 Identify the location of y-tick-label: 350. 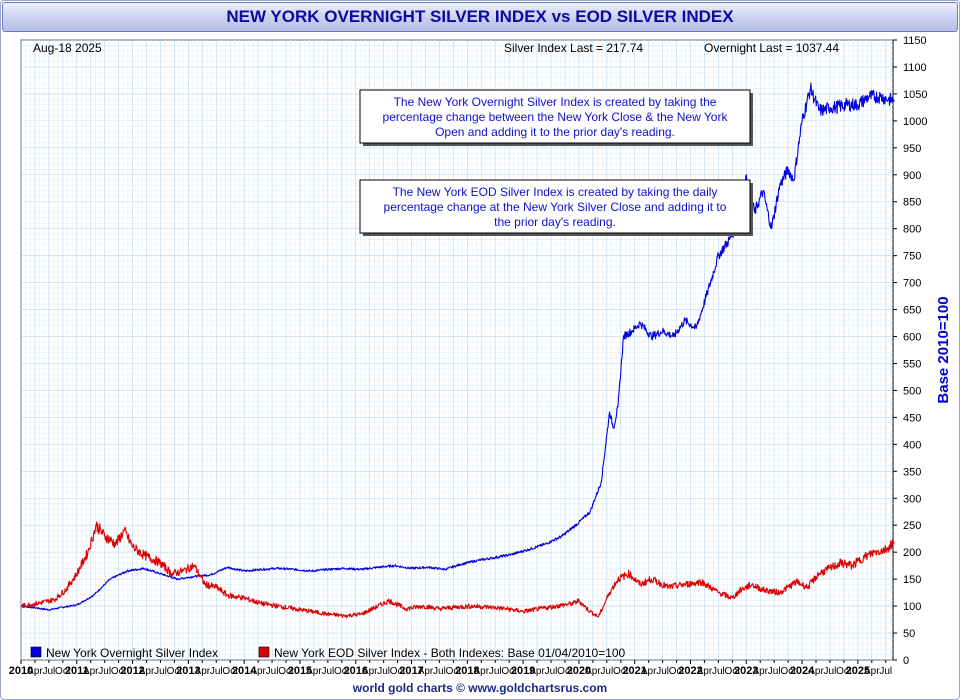
(912, 472).